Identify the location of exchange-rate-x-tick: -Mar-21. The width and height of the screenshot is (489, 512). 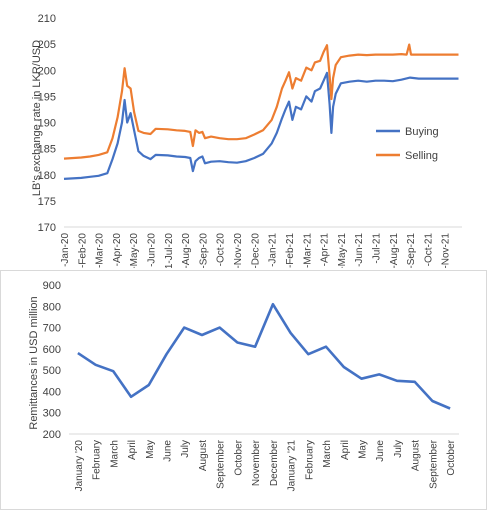
(307, 250).